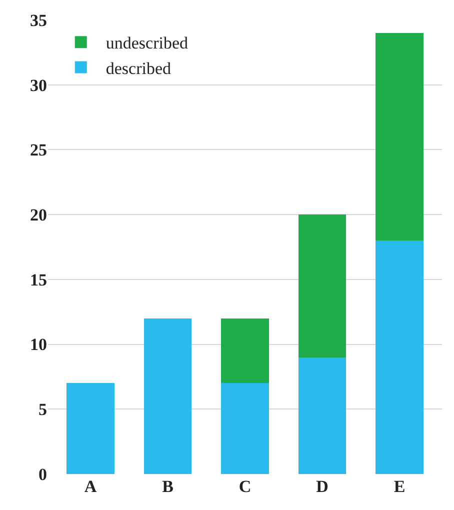 This screenshot has width=454, height=510. What do you see at coordinates (139, 68) in the screenshot?
I see `legend-label: described` at bounding box center [139, 68].